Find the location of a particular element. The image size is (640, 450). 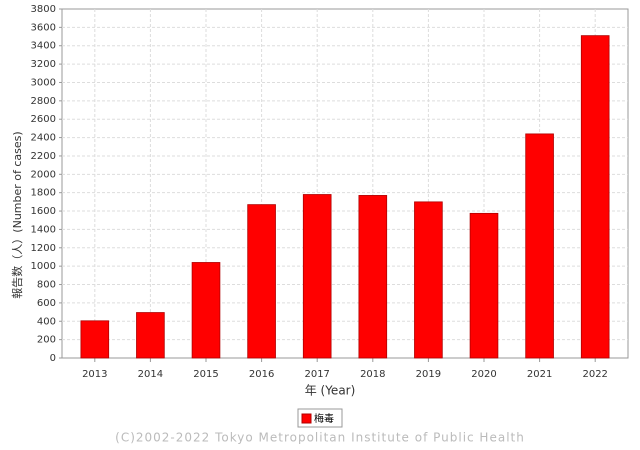

y-tick-label: 3600 is located at coordinates (43, 27).